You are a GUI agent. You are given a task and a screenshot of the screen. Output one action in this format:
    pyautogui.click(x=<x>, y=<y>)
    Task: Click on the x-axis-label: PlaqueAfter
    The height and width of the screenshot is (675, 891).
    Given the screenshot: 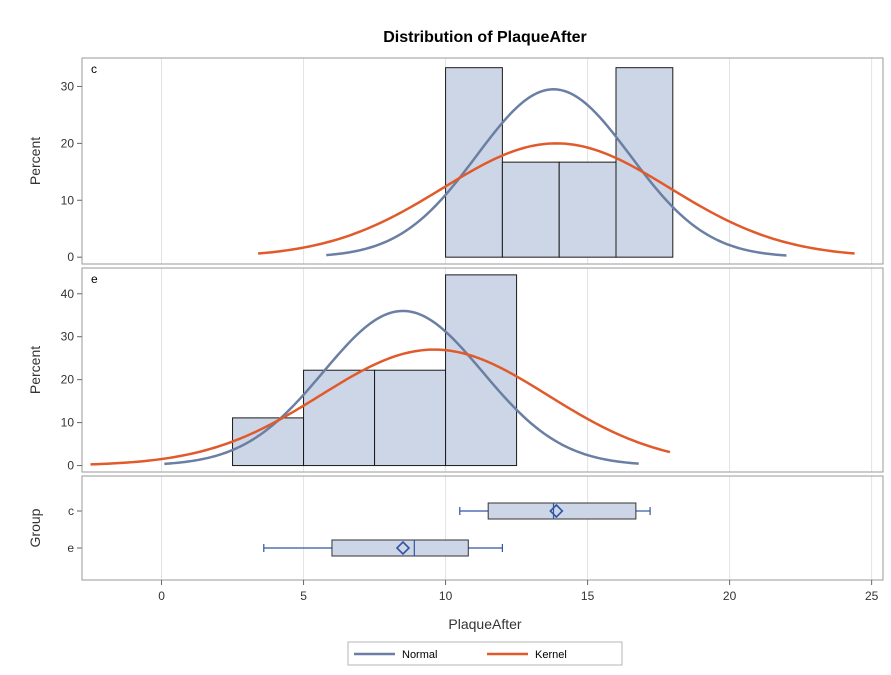 What is the action you would take?
    pyautogui.click(x=484, y=624)
    